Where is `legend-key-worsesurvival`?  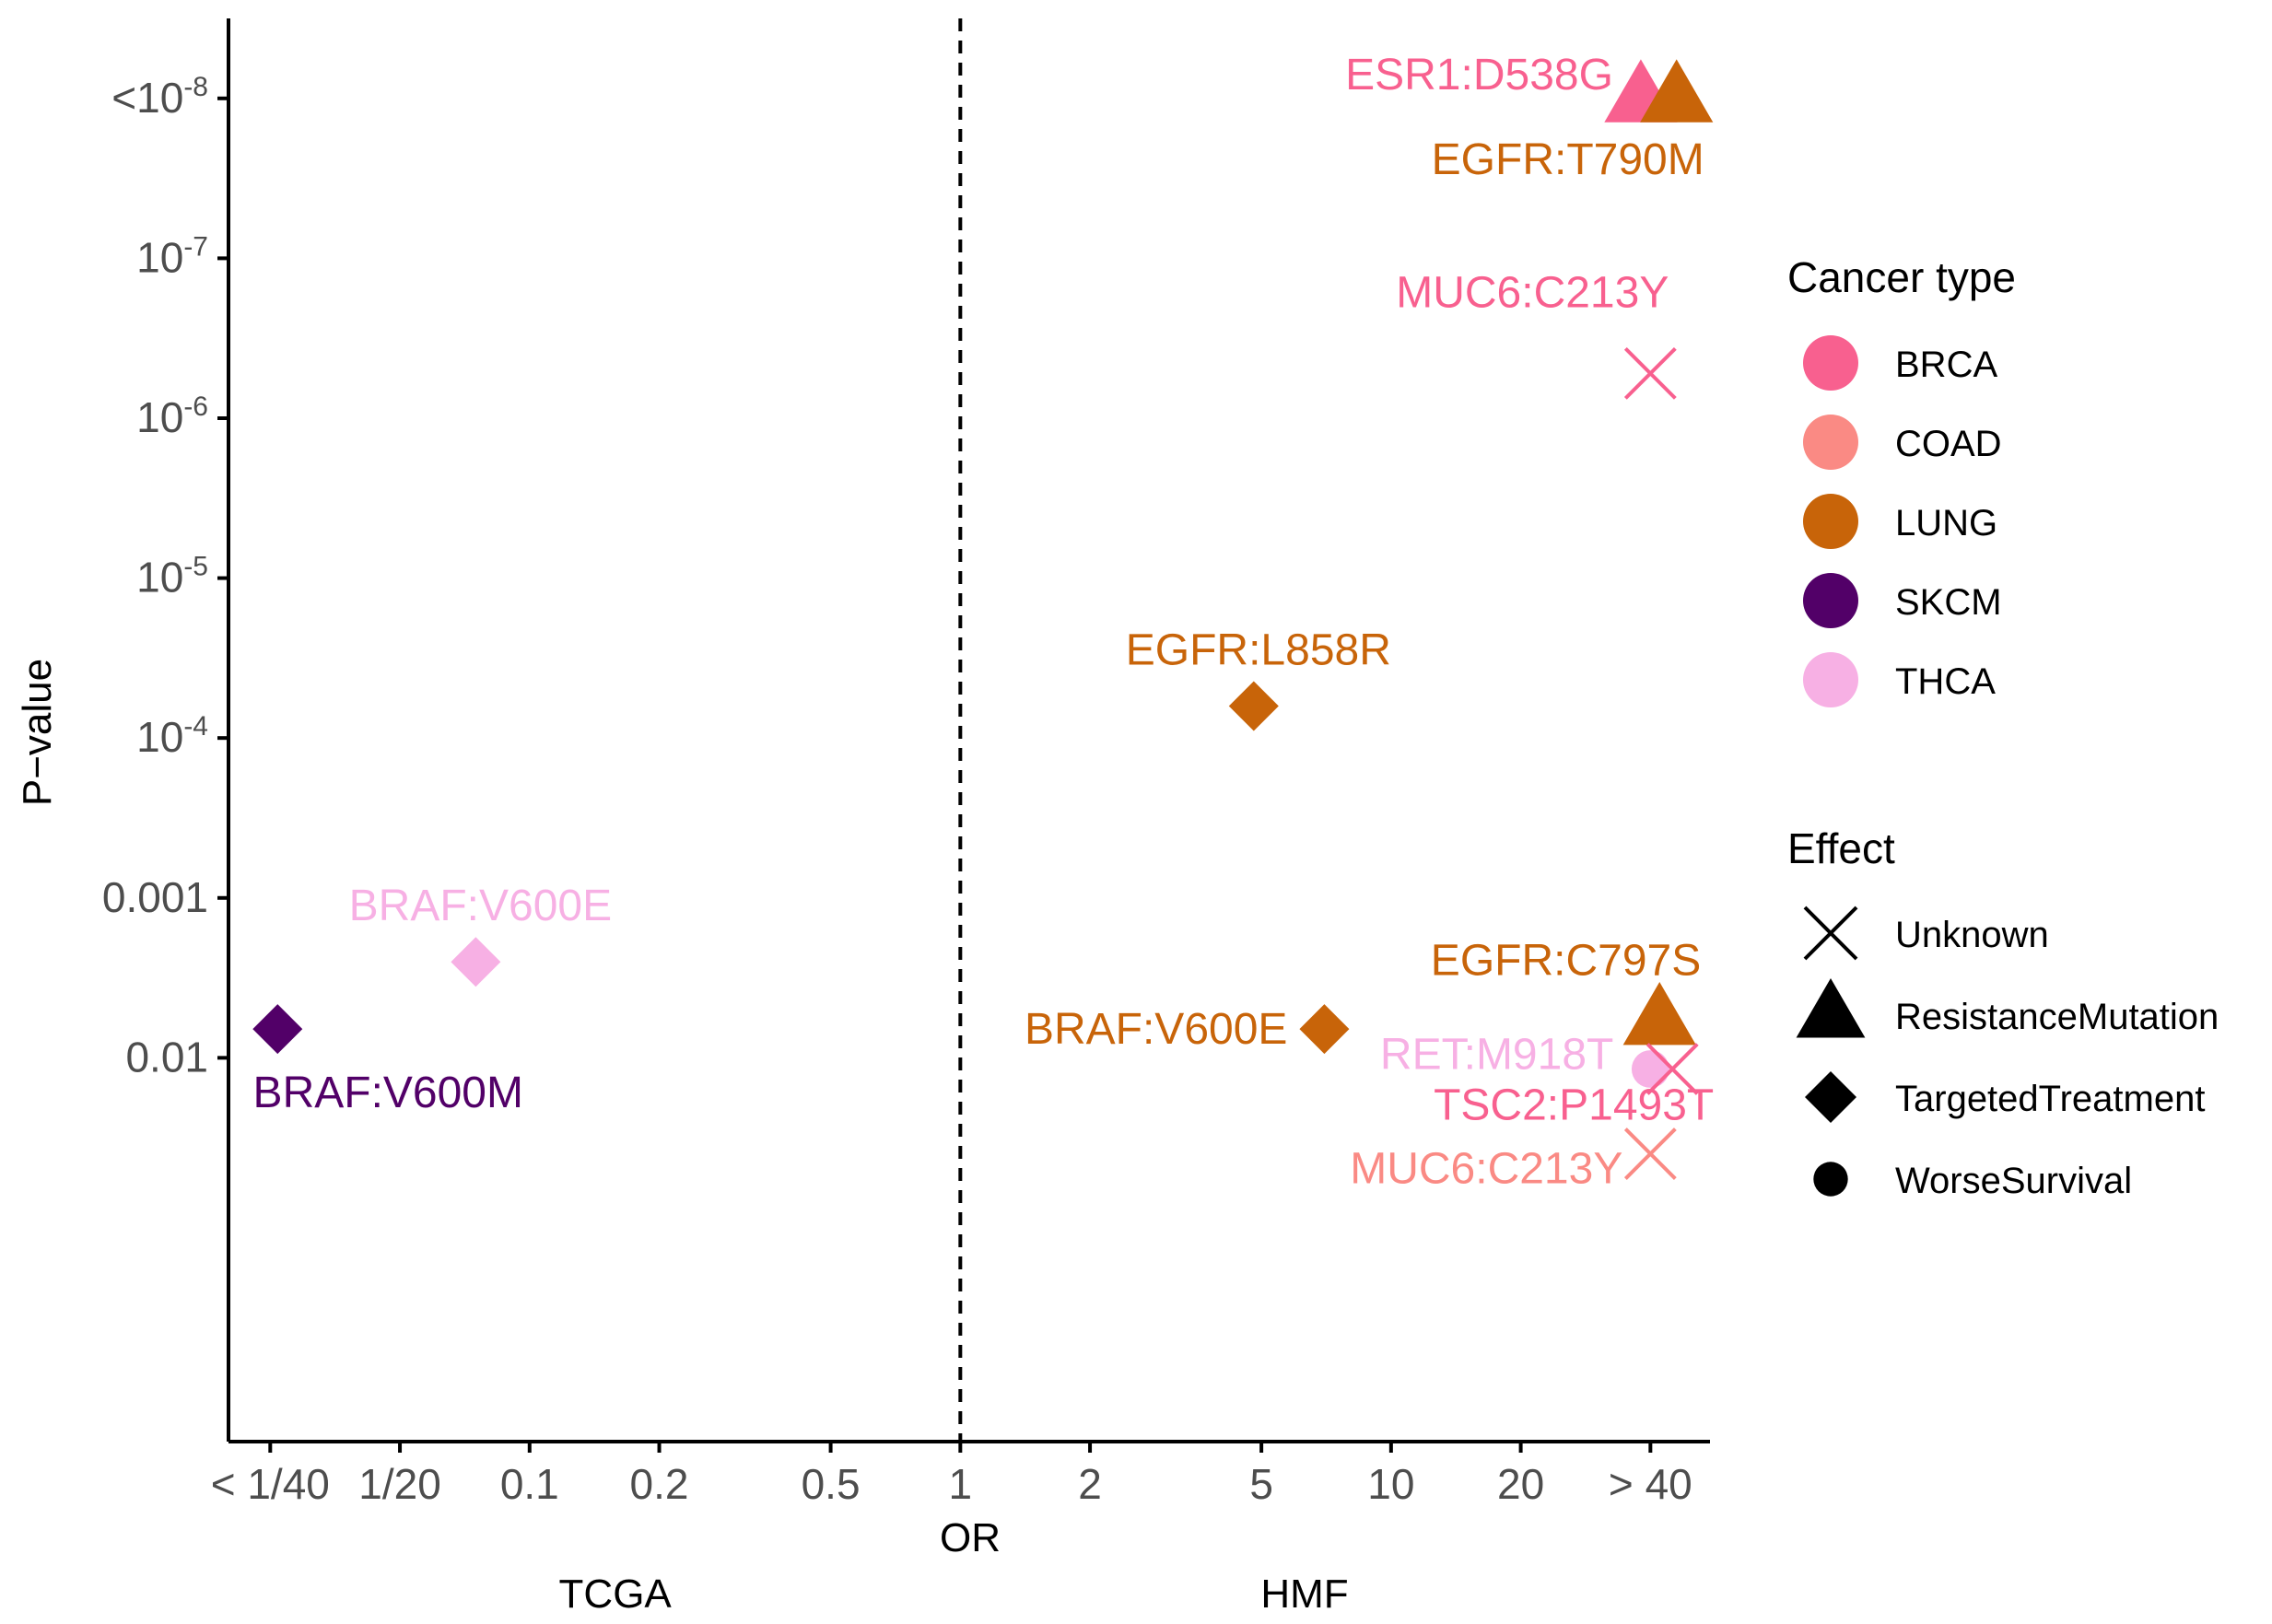 legend-key-worsesurvival is located at coordinates (1830, 1180).